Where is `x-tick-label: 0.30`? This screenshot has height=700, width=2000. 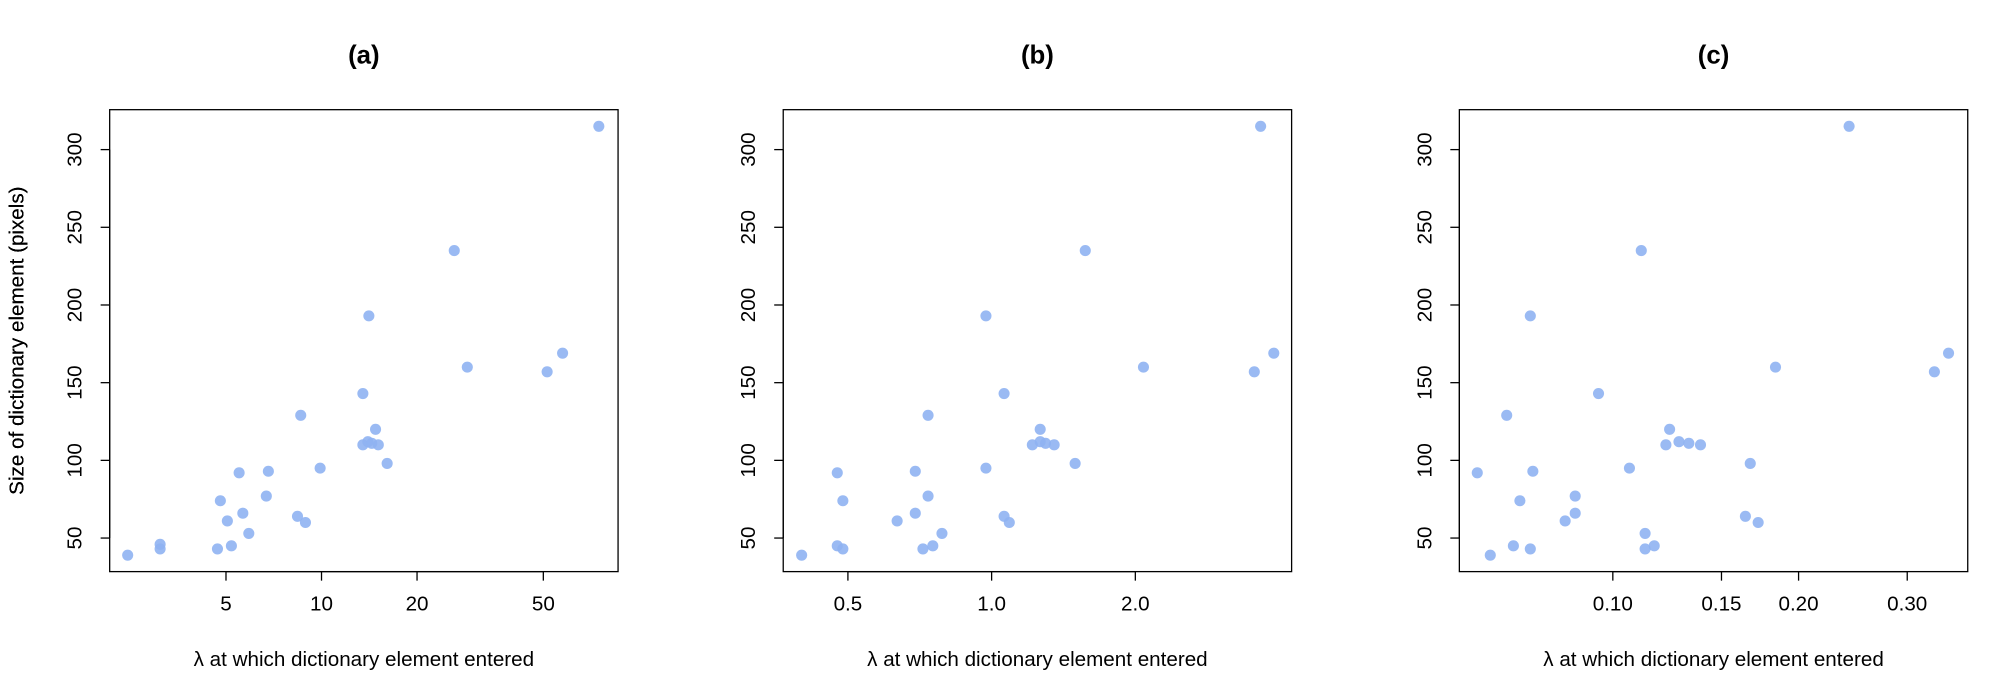 x-tick-label: 0.30 is located at coordinates (1907, 604).